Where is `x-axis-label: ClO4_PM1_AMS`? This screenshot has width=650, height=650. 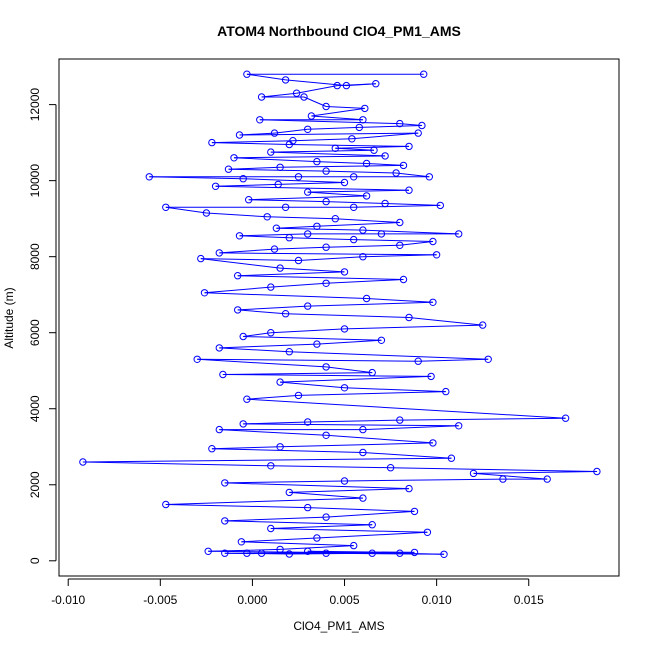 x-axis-label: ClO4_PM1_AMS is located at coordinates (338, 626).